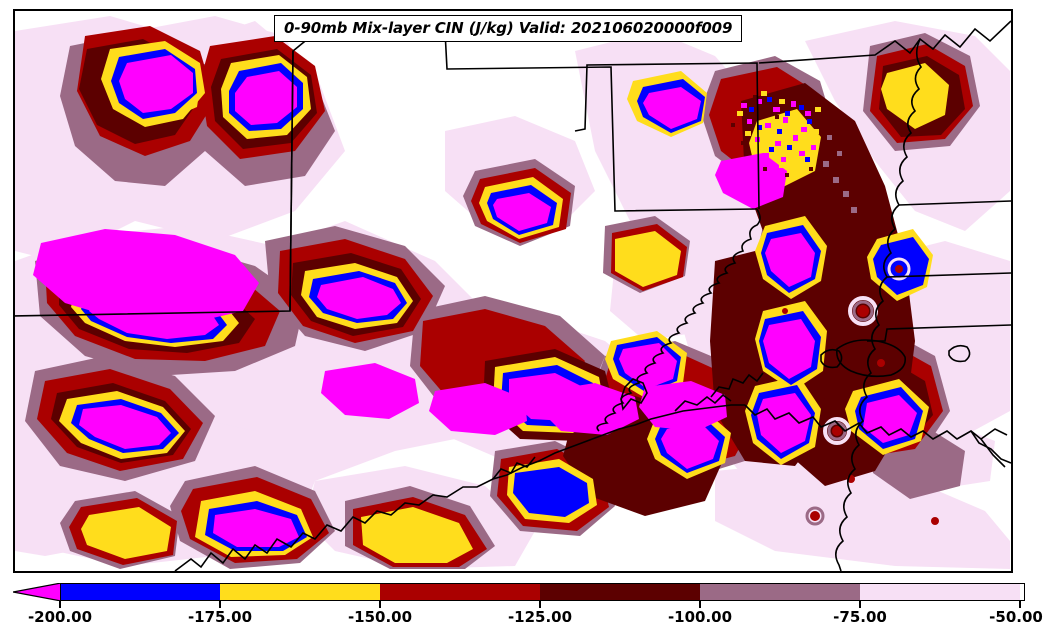 The image size is (1044, 633). What do you see at coordinates (460, 592) in the screenshot?
I see `colorbar-segment-firebrick` at bounding box center [460, 592].